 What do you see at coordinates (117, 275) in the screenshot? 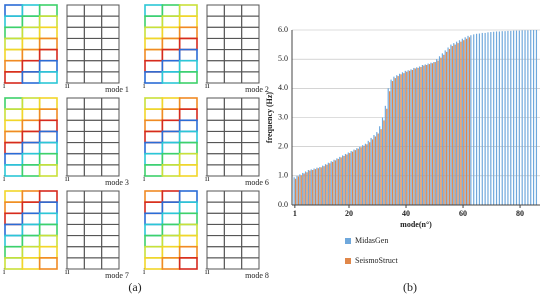
I see `mode-label: mode 7` at bounding box center [117, 275].